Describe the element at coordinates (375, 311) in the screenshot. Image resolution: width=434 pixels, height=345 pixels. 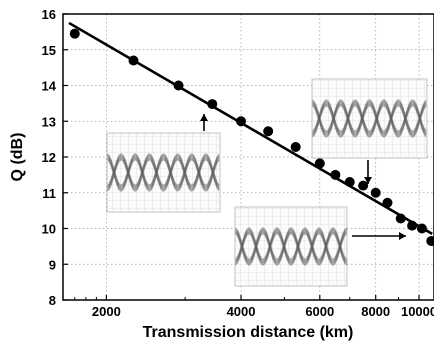
I see `x-tick-label: 8000` at that location.